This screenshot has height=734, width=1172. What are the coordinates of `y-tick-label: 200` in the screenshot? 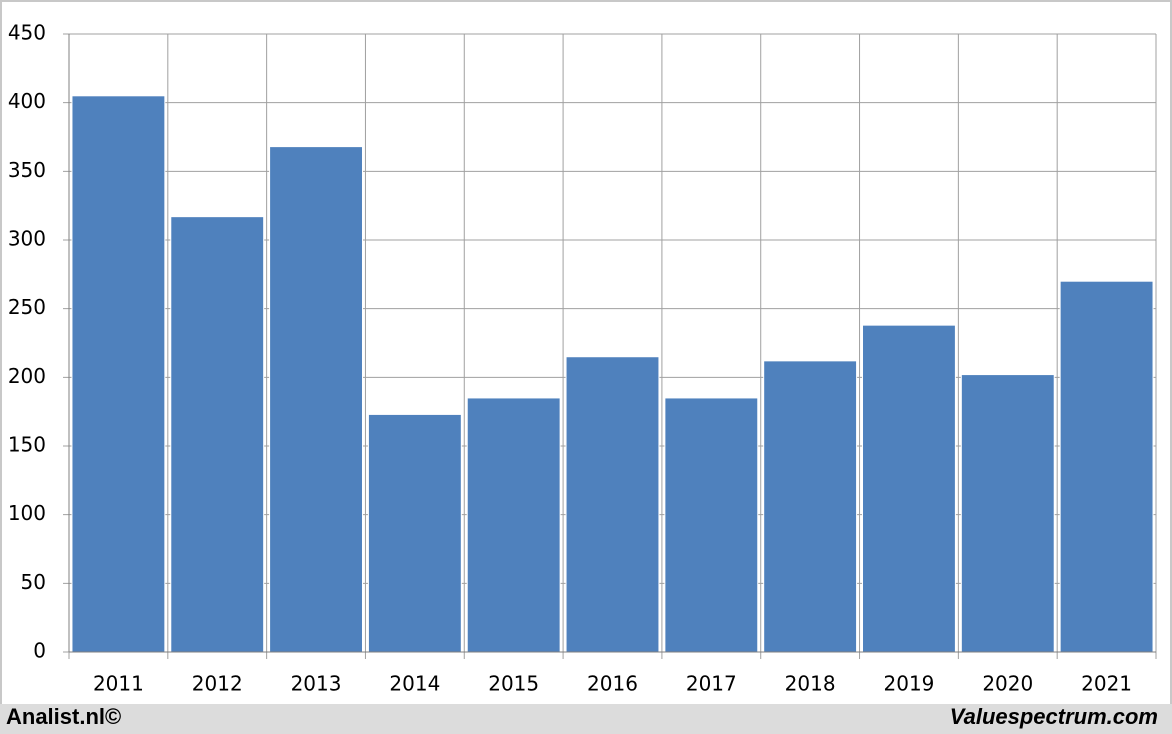 It's located at (27, 376).